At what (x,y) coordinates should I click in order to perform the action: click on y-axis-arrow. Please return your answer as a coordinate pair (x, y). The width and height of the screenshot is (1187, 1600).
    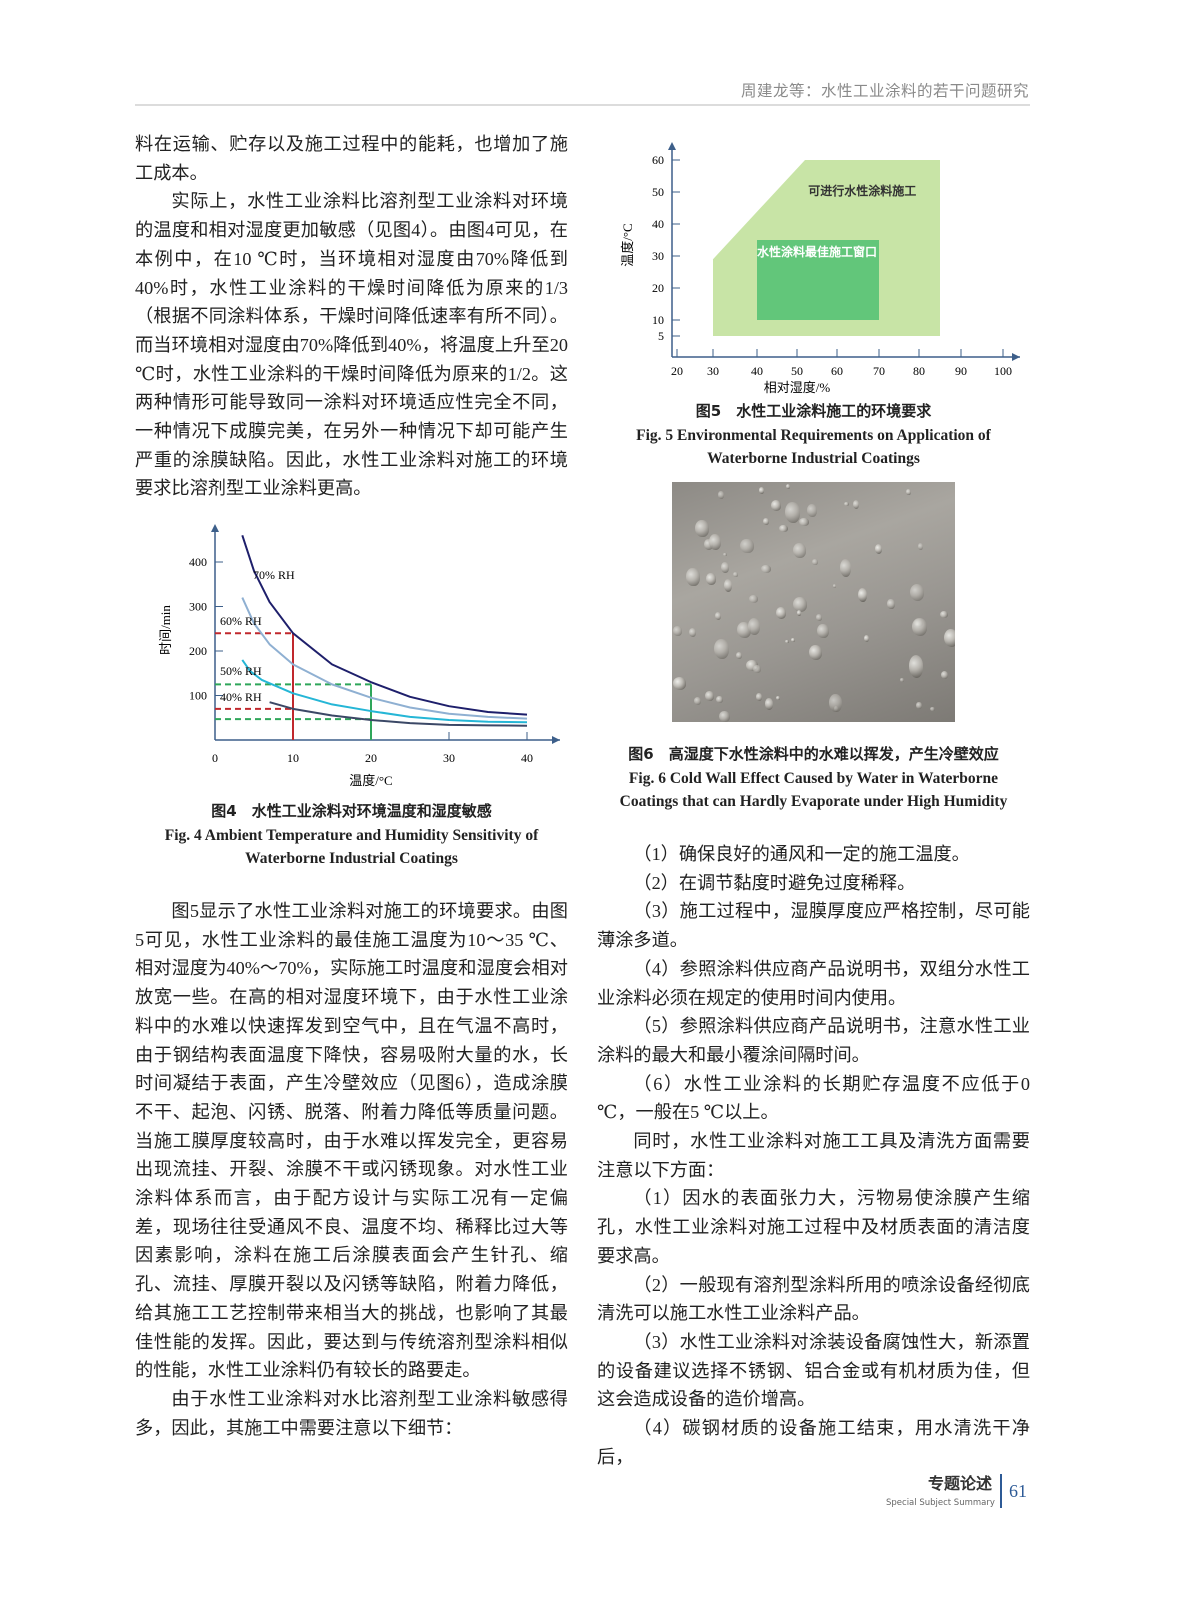
    Looking at the image, I should click on (672, 146).